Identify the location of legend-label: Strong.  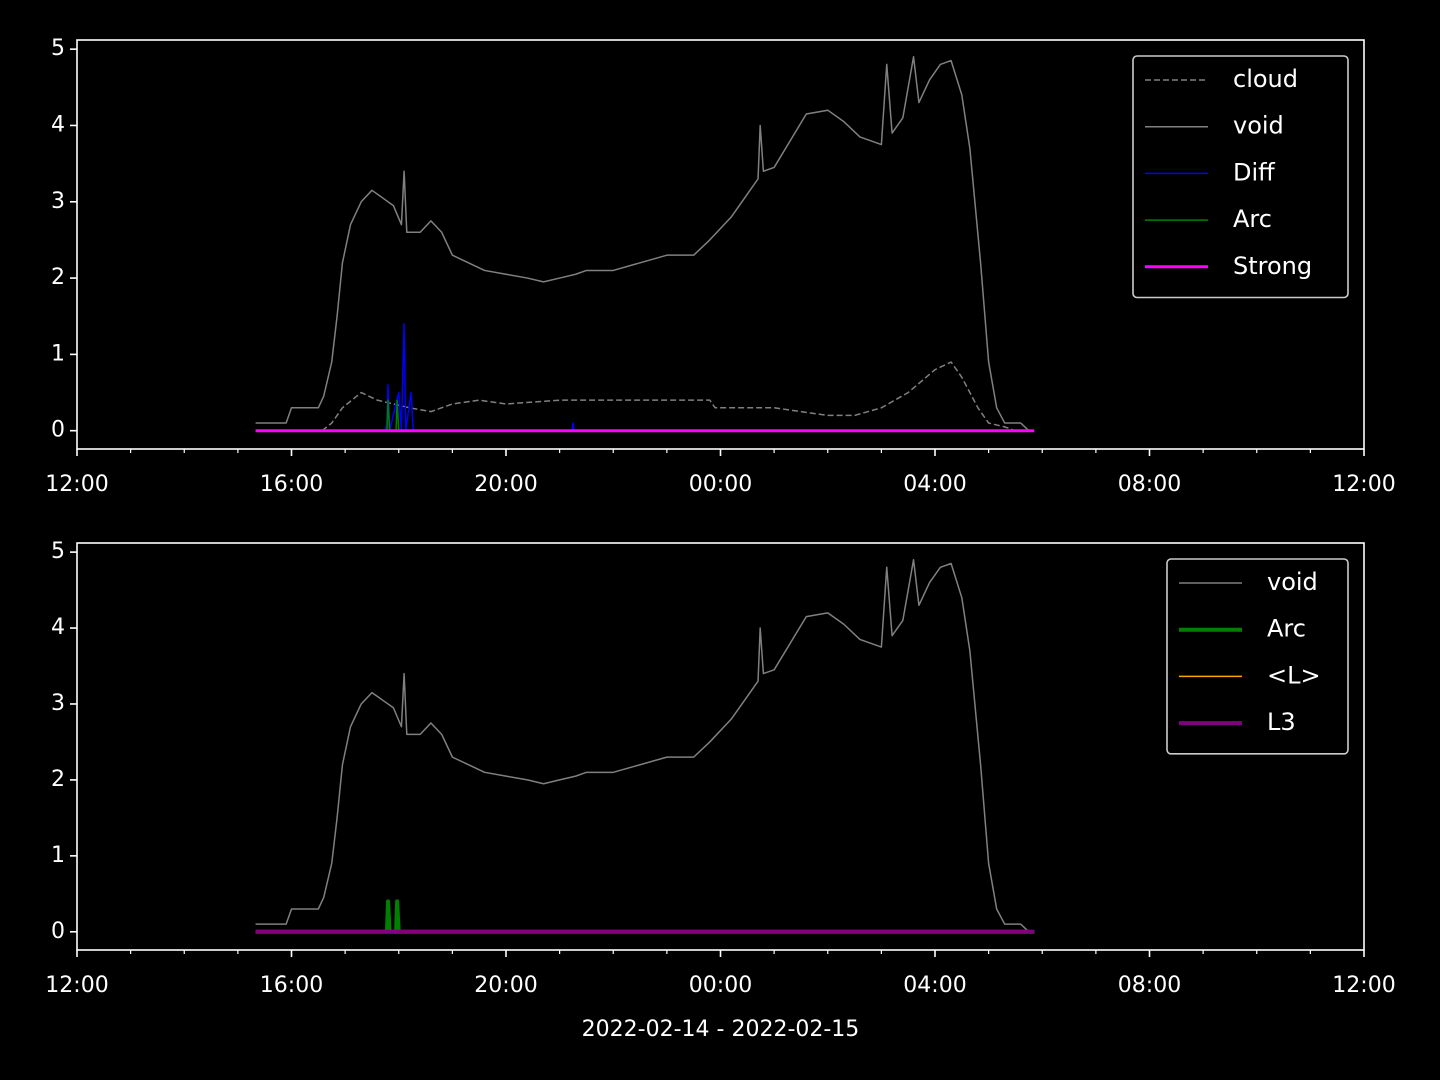
(1272, 266).